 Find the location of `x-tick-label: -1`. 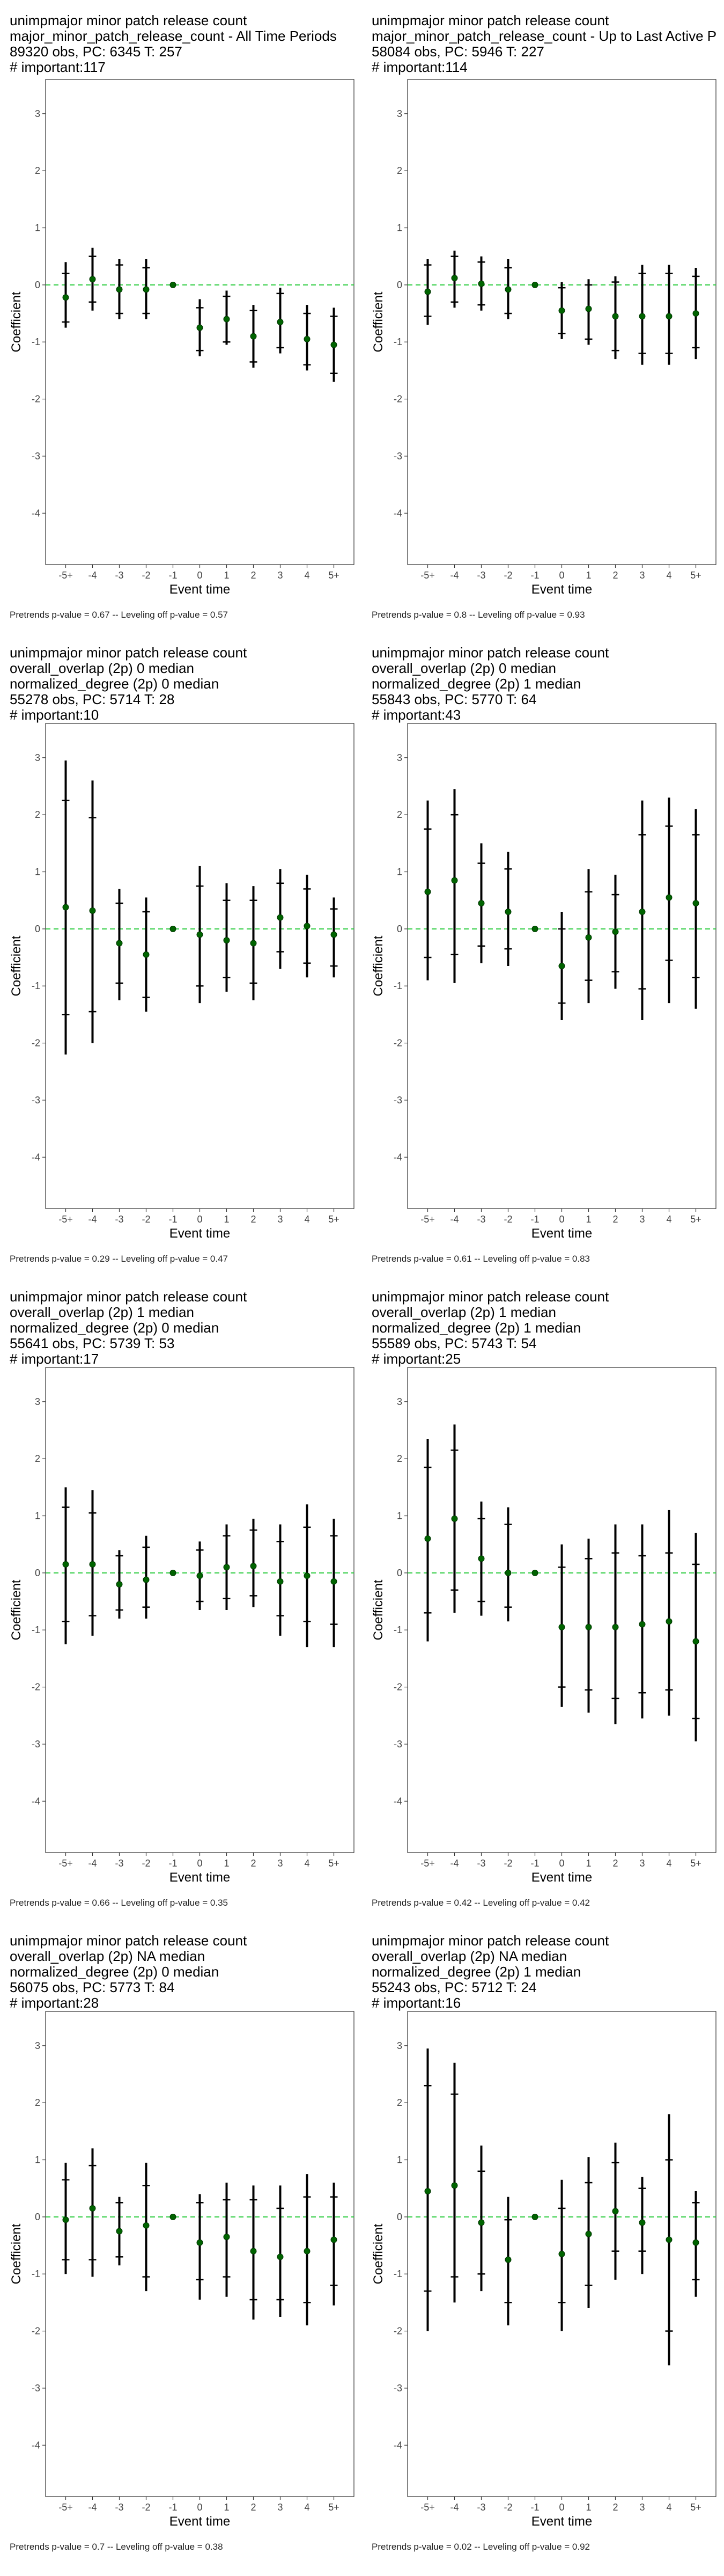

x-tick-label: -1 is located at coordinates (172, 1863).